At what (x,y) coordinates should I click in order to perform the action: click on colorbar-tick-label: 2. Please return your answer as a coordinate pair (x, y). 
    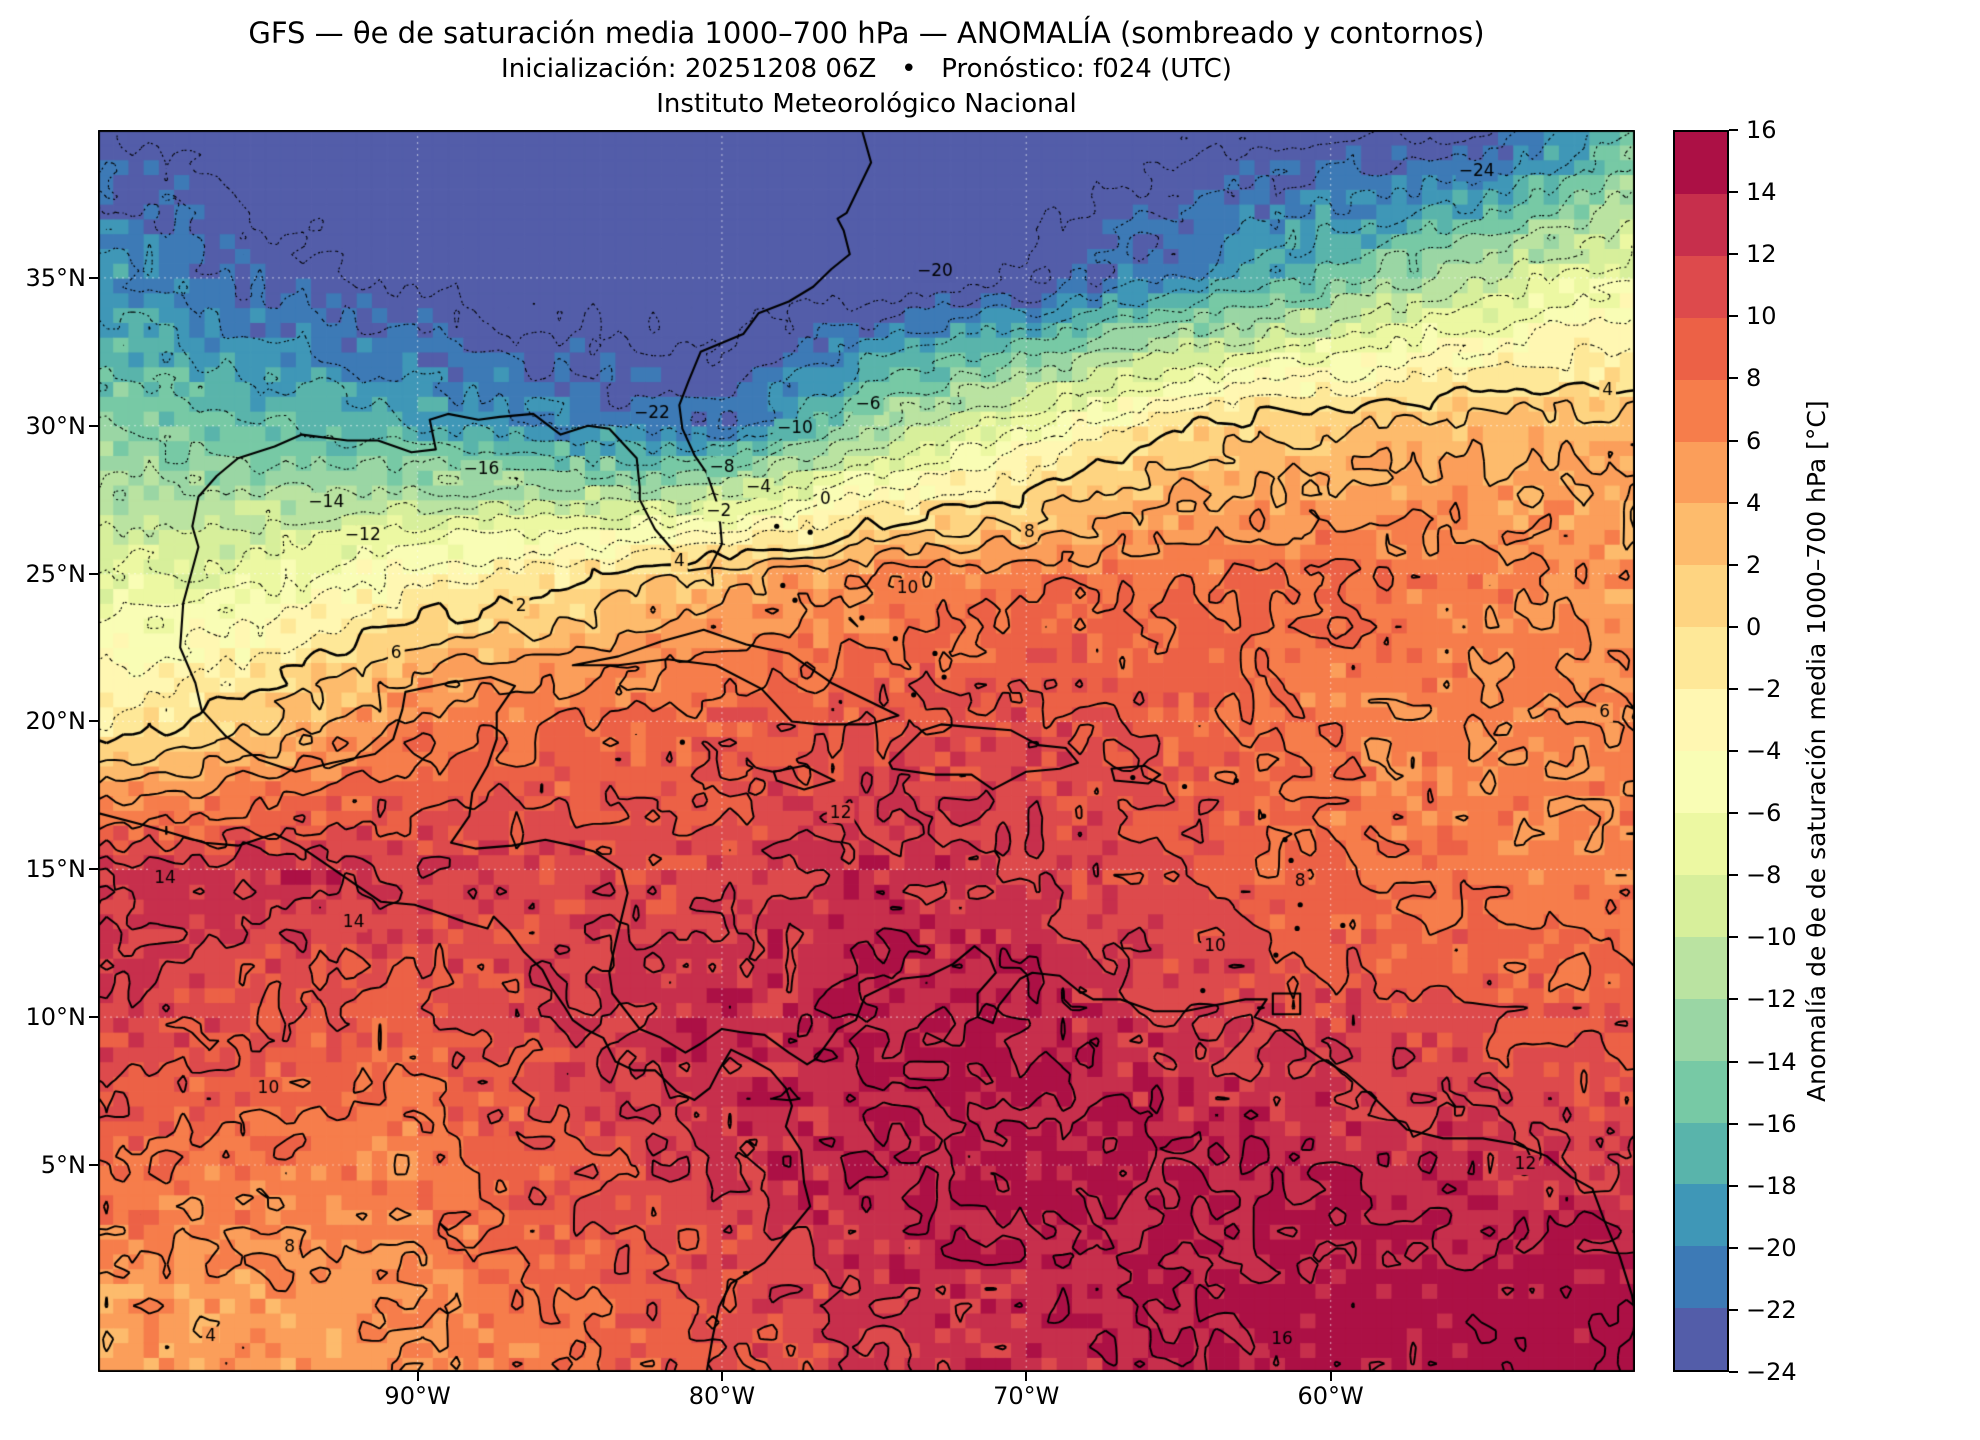
    Looking at the image, I should click on (1754, 564).